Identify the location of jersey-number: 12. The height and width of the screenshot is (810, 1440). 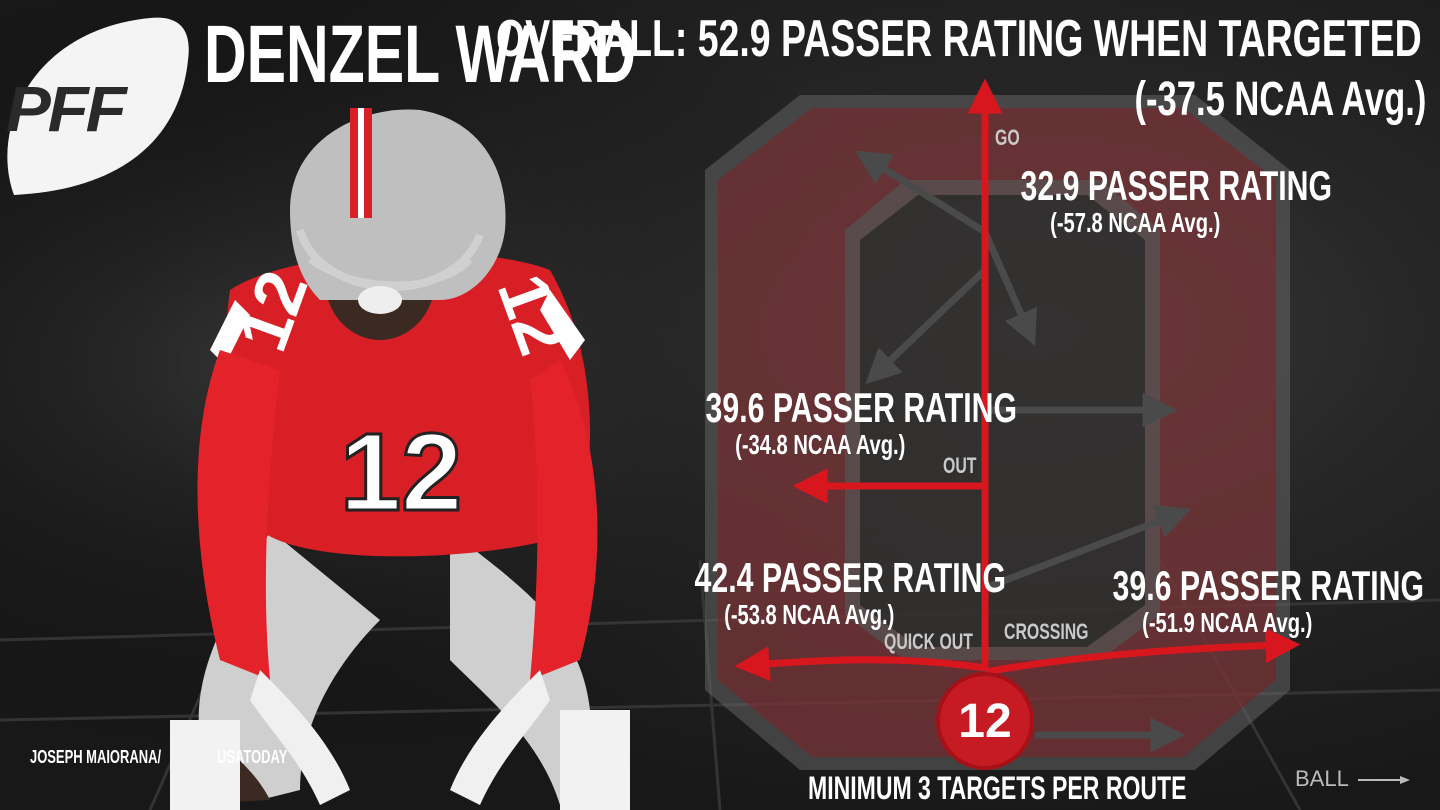
(985, 721).